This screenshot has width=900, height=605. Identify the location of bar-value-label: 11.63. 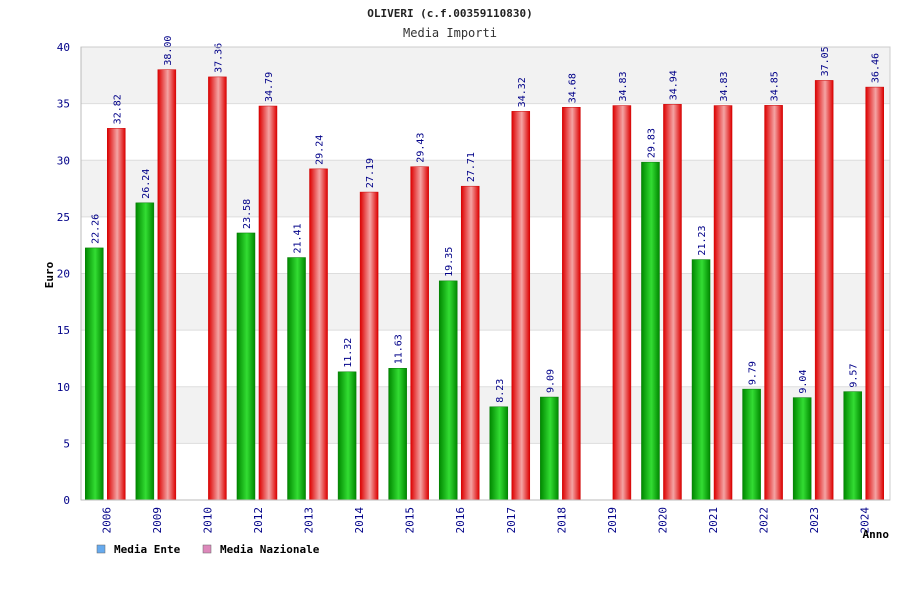
(399, 349).